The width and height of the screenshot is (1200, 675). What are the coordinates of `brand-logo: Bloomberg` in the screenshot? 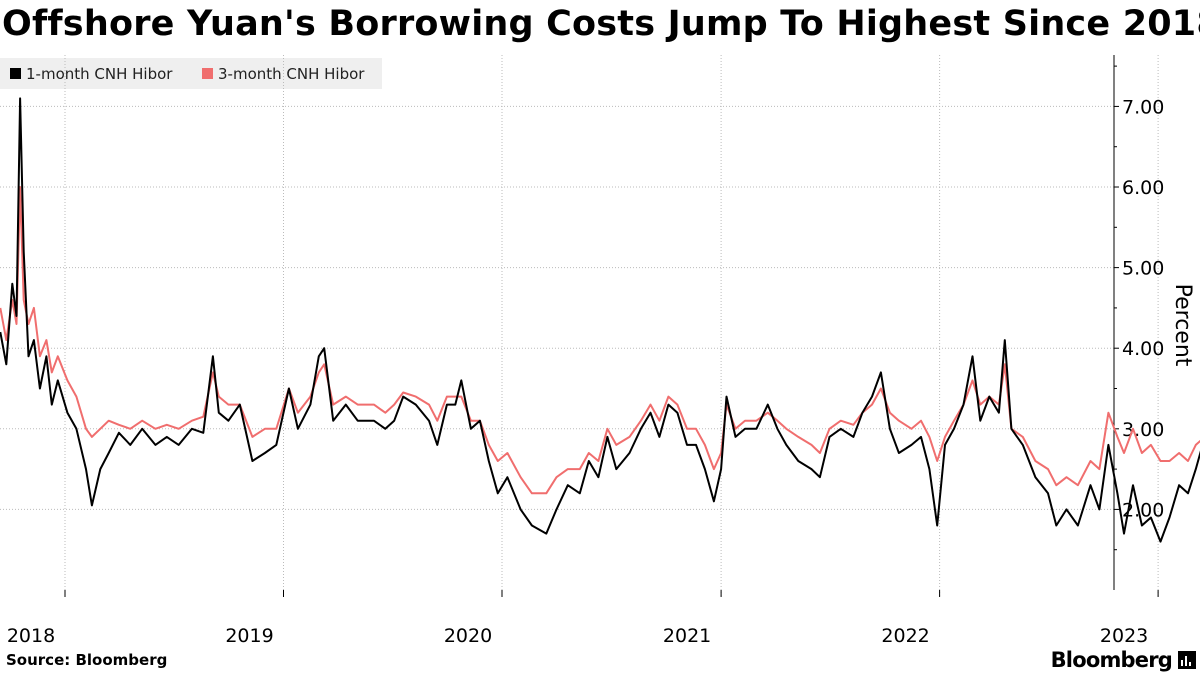 It's located at (1123, 660).